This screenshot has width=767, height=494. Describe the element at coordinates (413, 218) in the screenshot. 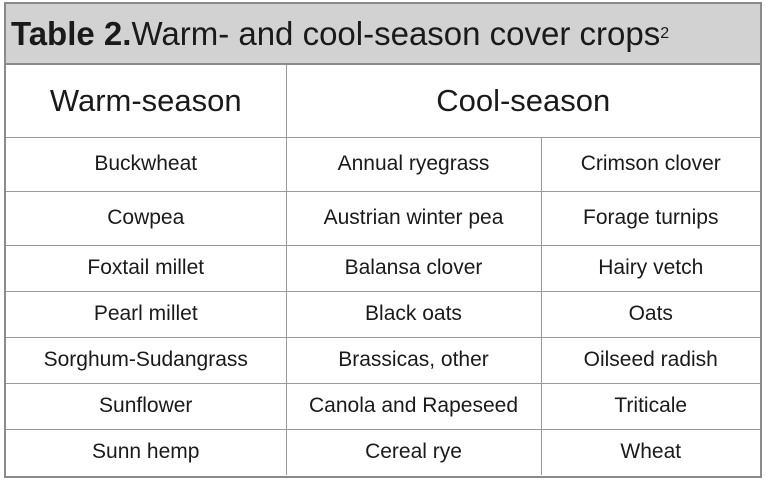

I see `cool-season-cell: Austrian winter pea` at that location.